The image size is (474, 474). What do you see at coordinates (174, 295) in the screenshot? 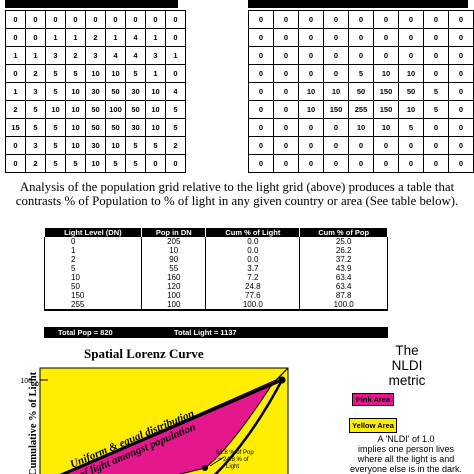
I see `table-cell: 100` at bounding box center [174, 295].